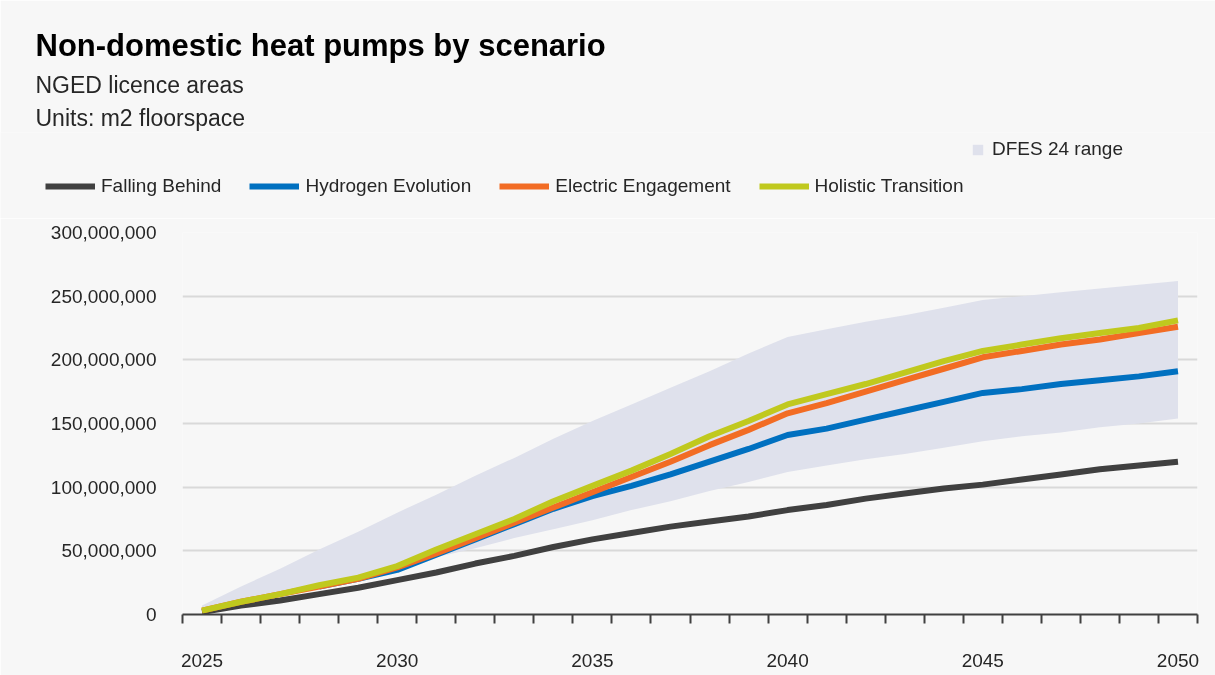  What do you see at coordinates (643, 186) in the screenshot?
I see `legend-label: Electric Engagement` at bounding box center [643, 186].